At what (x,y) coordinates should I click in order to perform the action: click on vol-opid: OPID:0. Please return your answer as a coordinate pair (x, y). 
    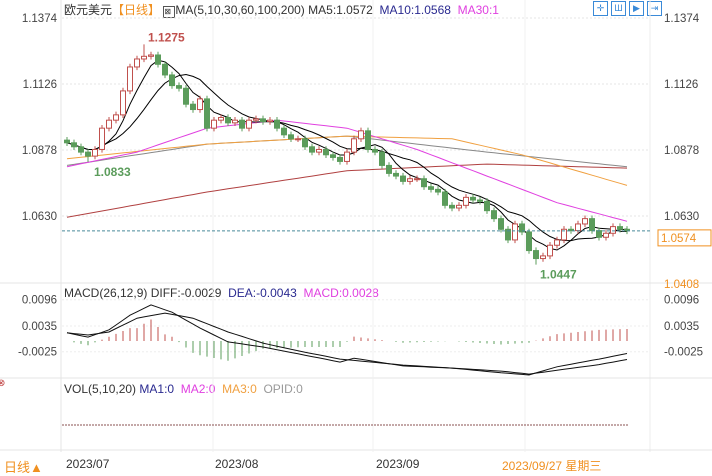
    Looking at the image, I should click on (283, 389).